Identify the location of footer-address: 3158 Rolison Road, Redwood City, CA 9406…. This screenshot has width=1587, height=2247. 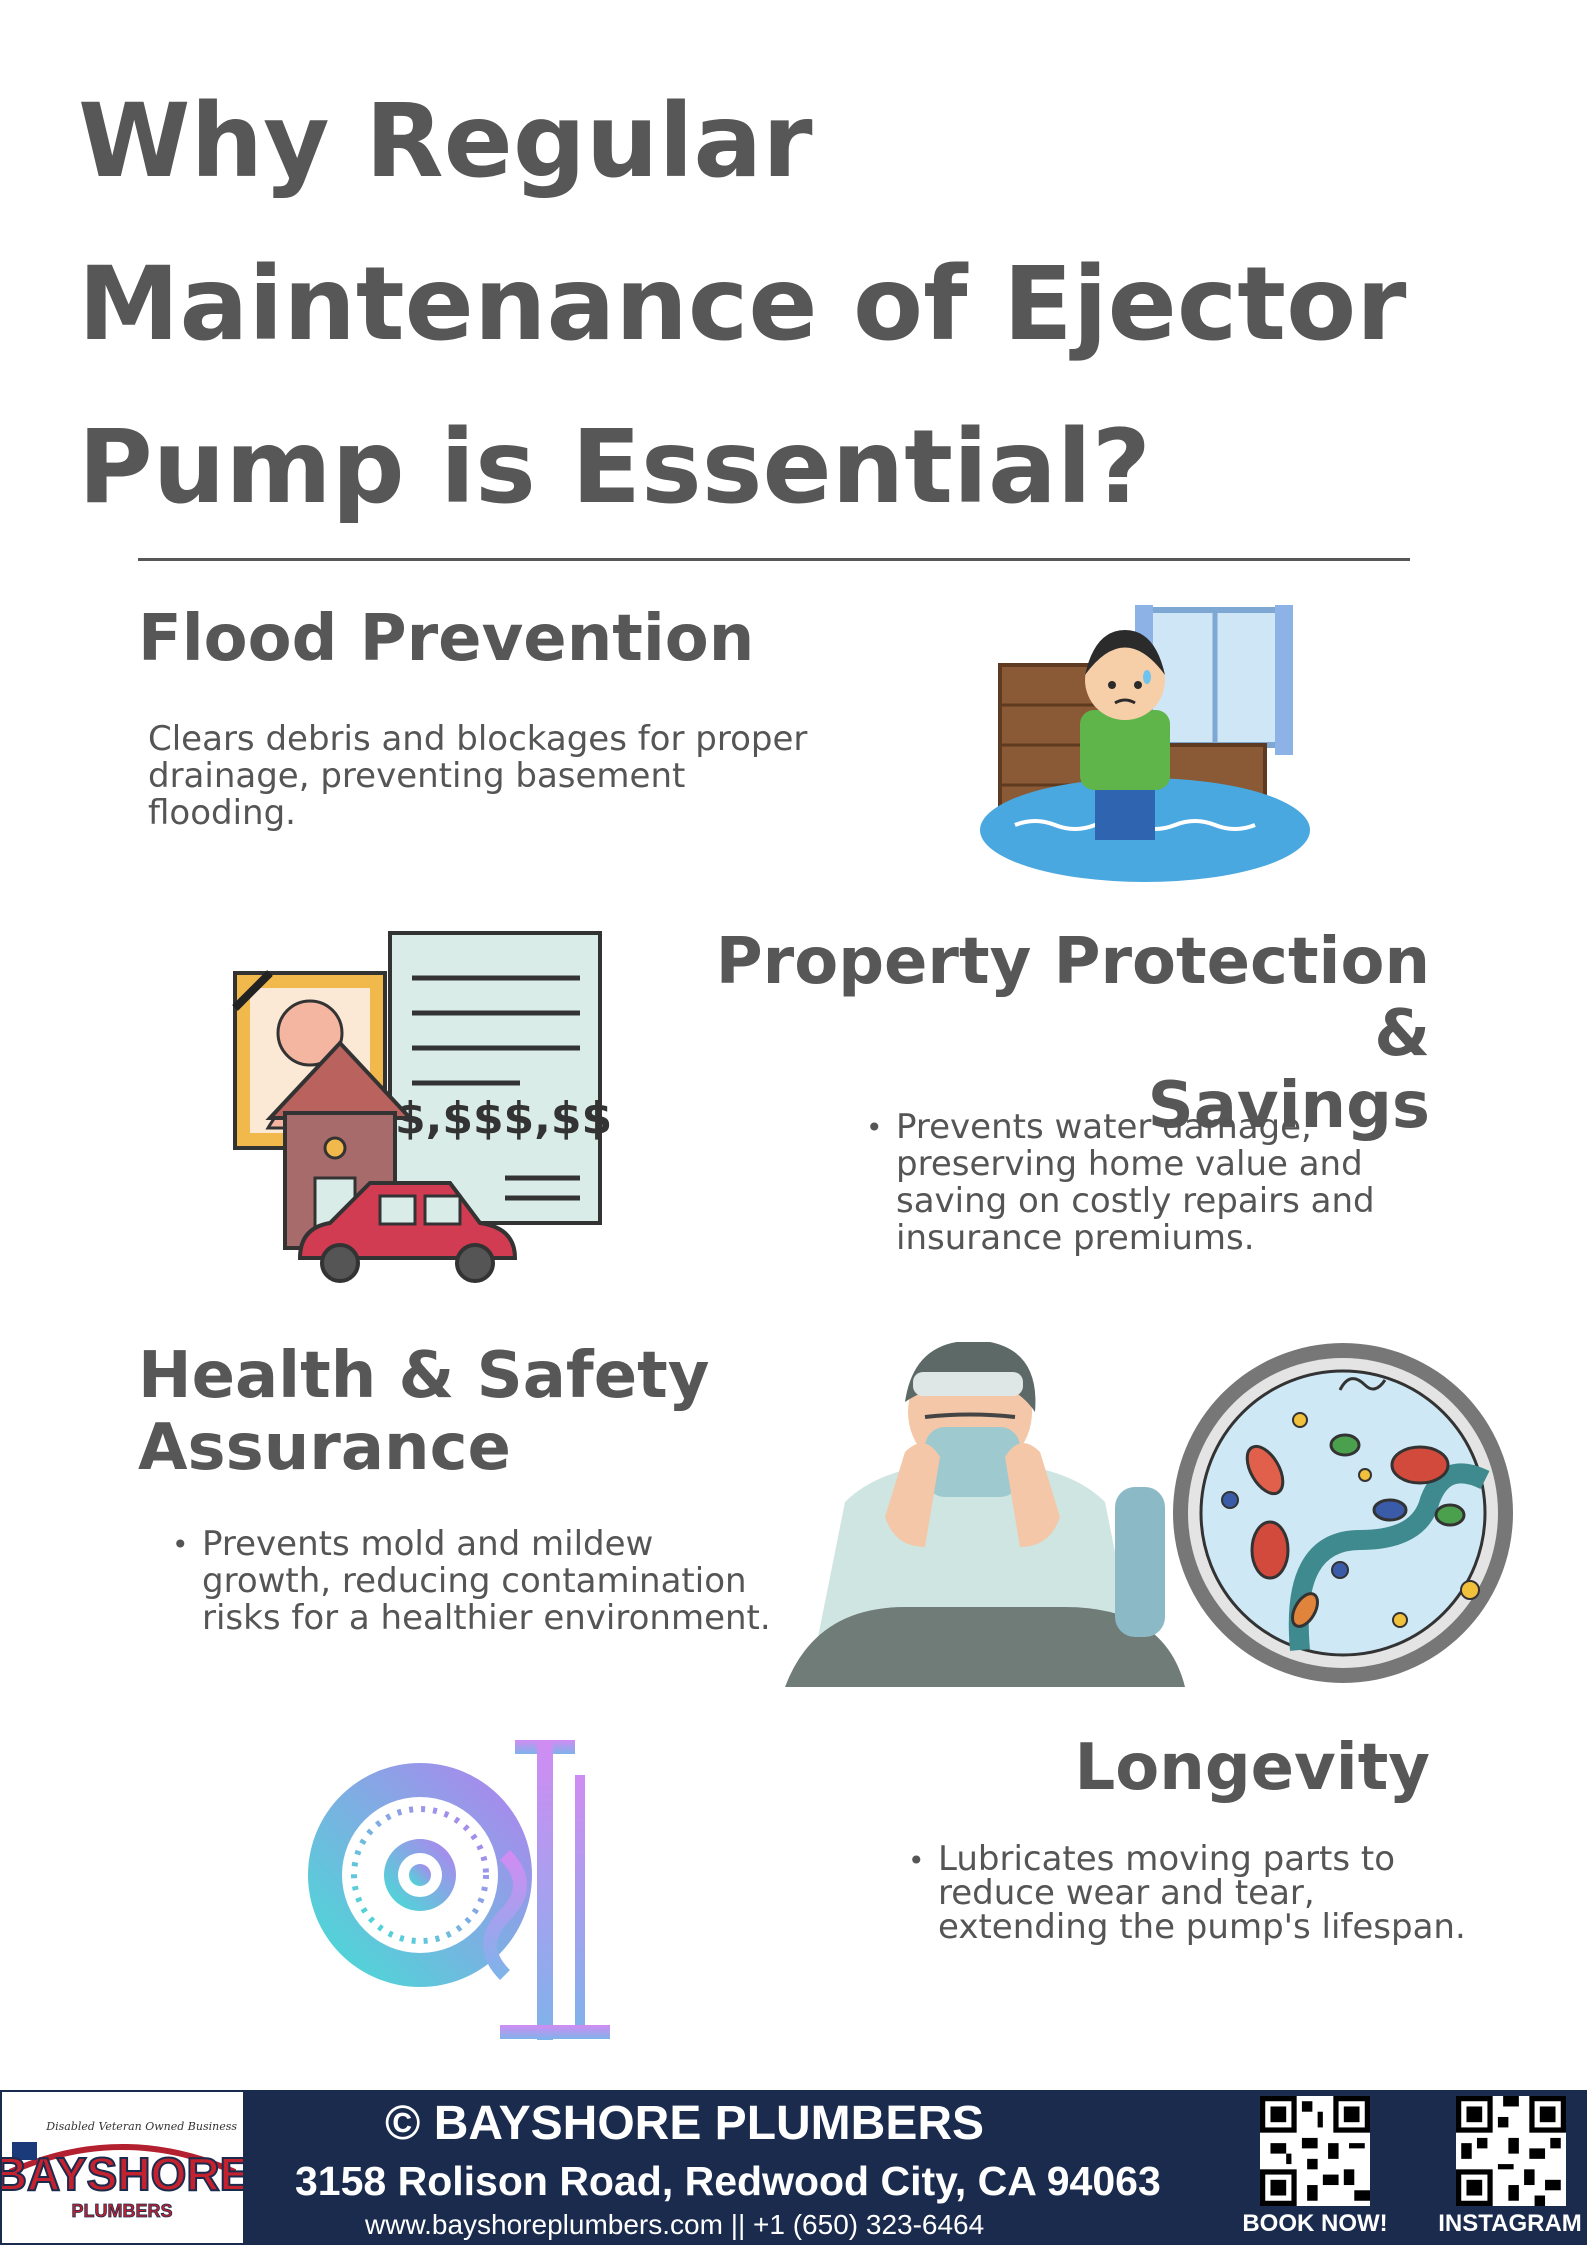
(728, 2181).